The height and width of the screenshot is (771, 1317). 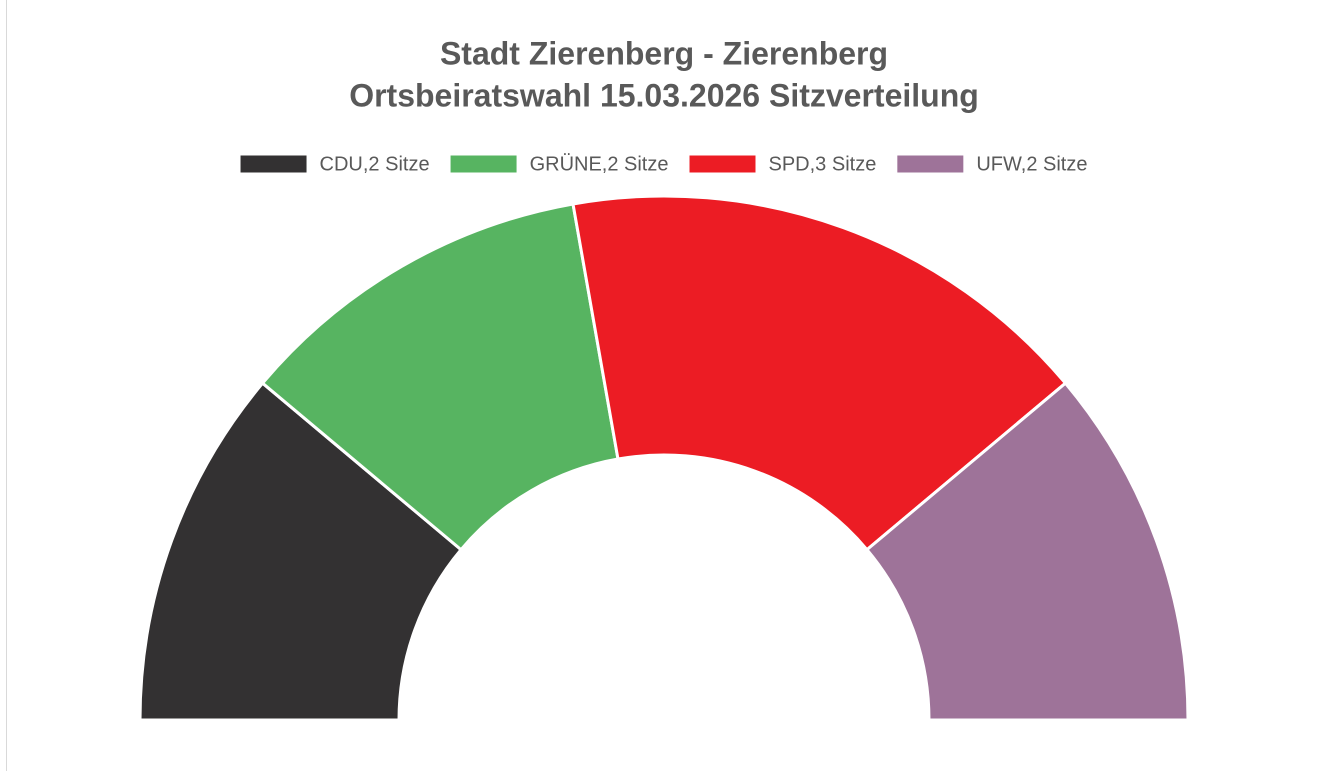 I want to click on legend-item: GRÜNE,2 Sitze, so click(x=559, y=164).